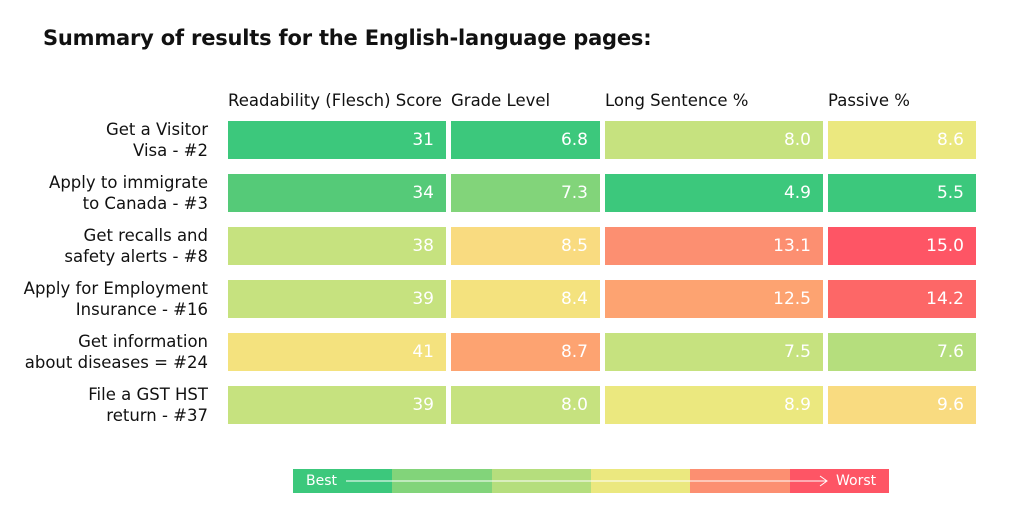  Describe the element at coordinates (501, 100) in the screenshot. I see `column-header: Grade Level` at that location.